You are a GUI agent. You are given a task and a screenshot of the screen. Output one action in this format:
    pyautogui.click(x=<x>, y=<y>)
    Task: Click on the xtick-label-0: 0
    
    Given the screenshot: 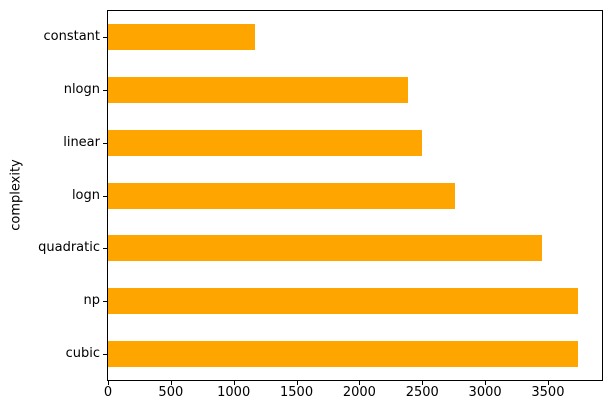 What is the action you would take?
    pyautogui.click(x=108, y=392)
    